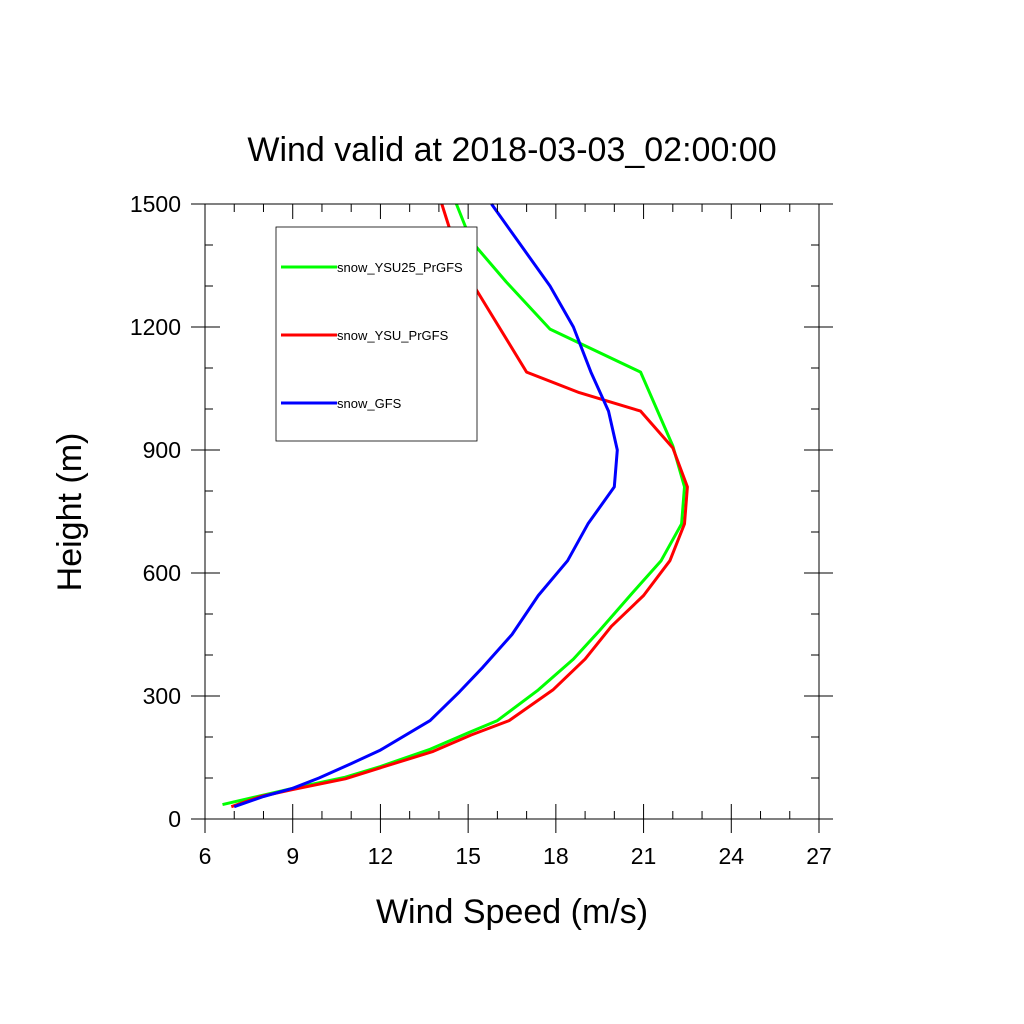 This screenshot has height=1024, width=1024. What do you see at coordinates (512, 912) in the screenshot?
I see `x-axis-label: Wind Speed (m/s)` at bounding box center [512, 912].